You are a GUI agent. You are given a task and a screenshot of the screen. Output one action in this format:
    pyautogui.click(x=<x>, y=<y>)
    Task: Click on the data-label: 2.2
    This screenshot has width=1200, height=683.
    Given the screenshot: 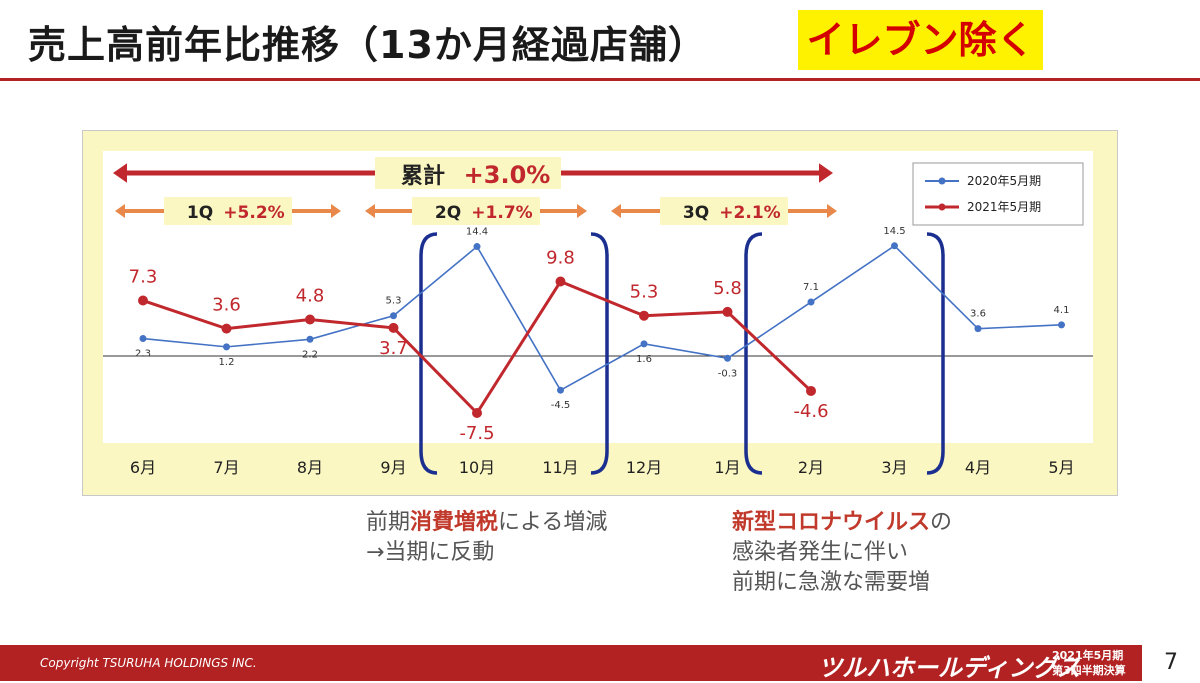 What is the action you would take?
    pyautogui.click(x=310, y=354)
    